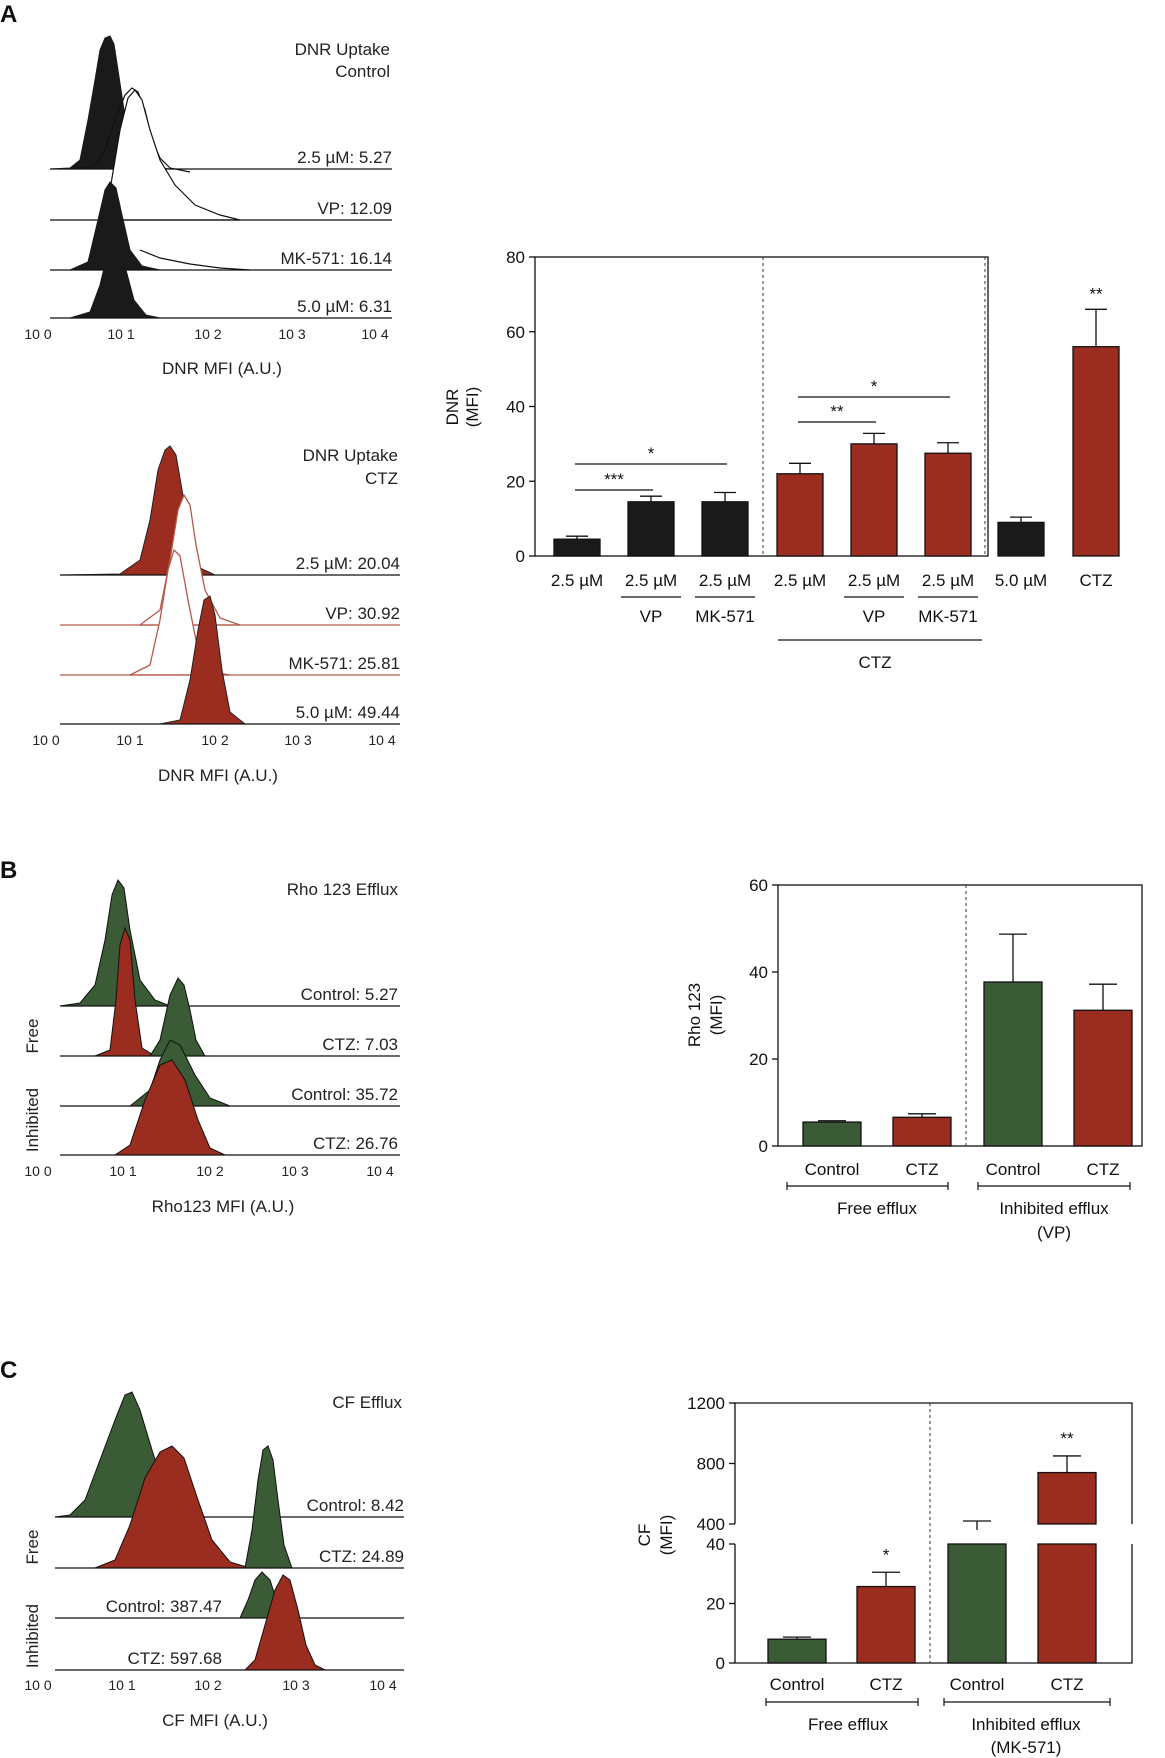 Image resolution: width=1165 pixels, height=1758 pixels. Describe the element at coordinates (169, 1107) in the screenshot. I see `hist-trace-inh-ctz` at that location.